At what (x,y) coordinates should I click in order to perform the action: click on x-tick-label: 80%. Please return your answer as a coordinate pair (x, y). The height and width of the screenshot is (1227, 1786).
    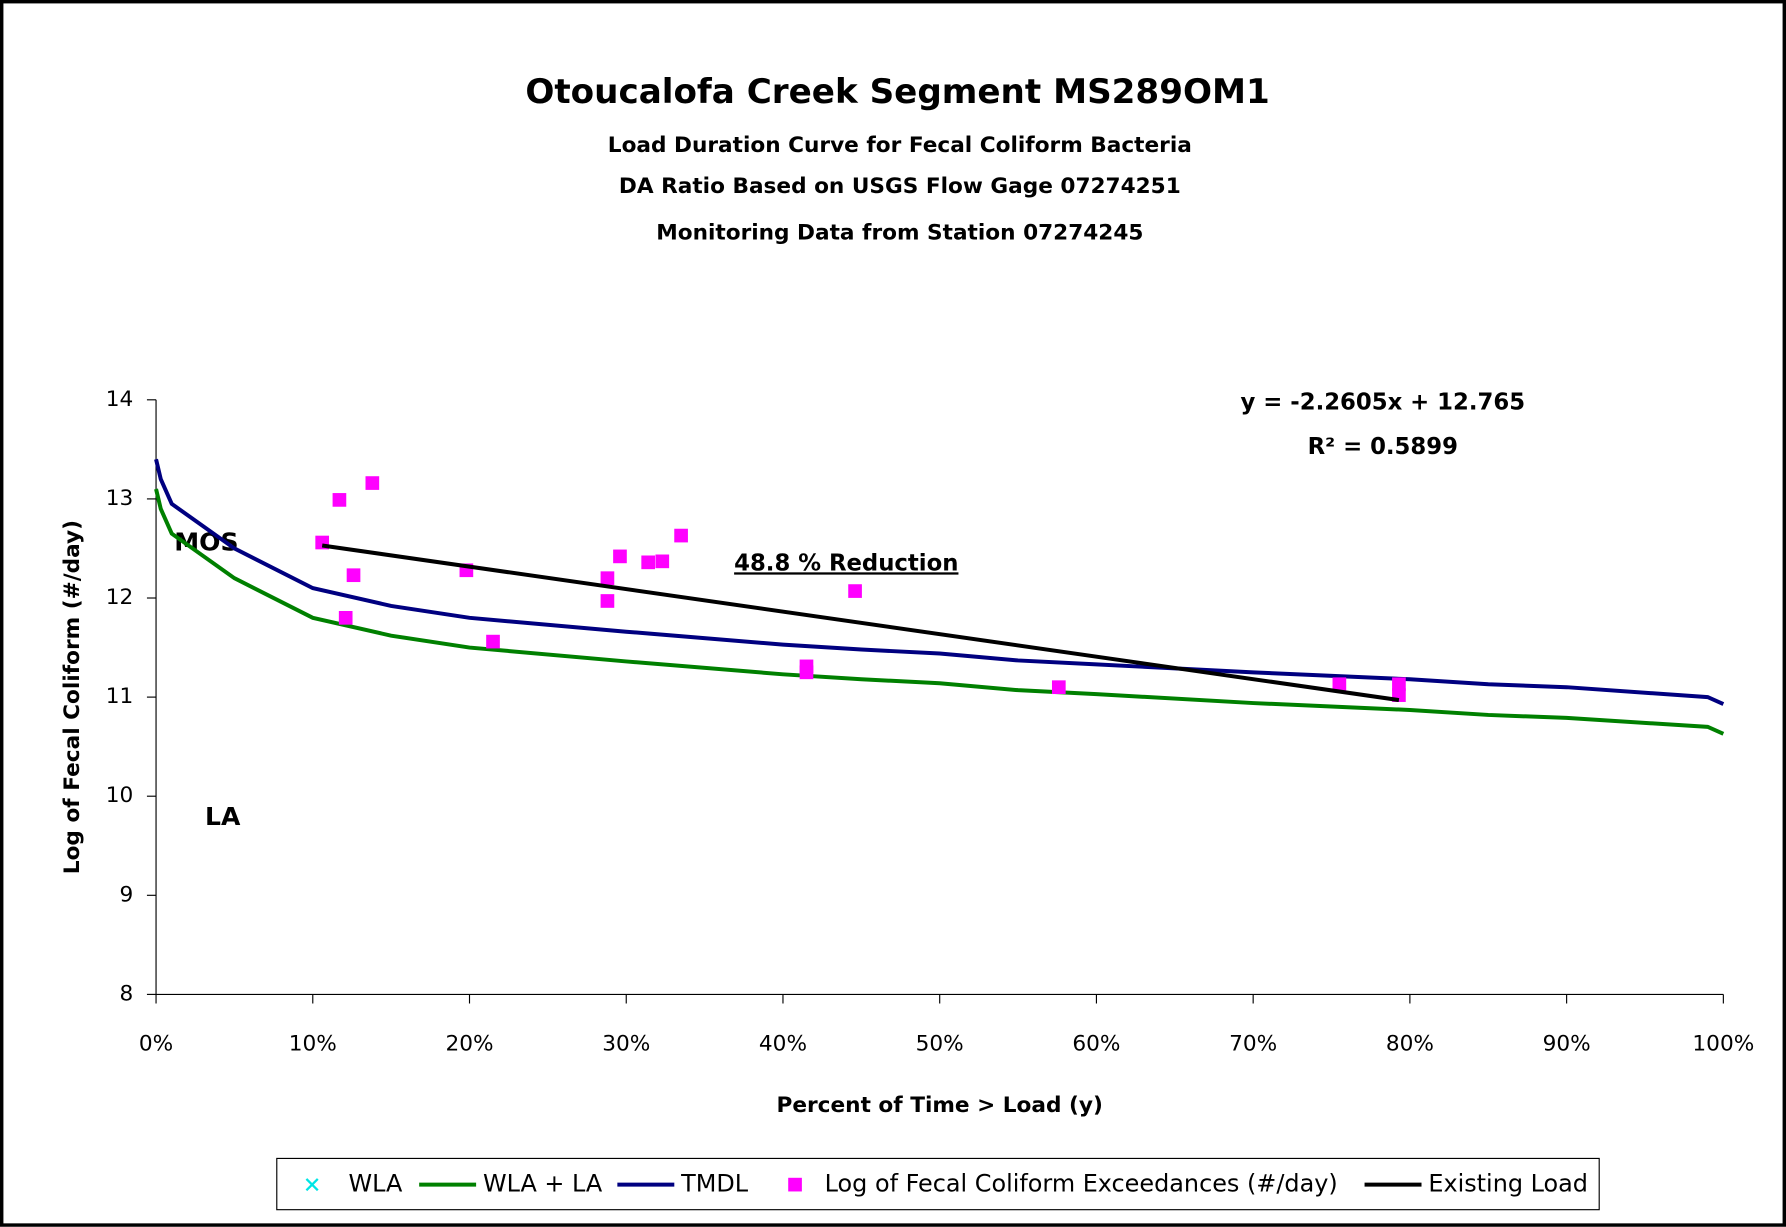
    Looking at the image, I should click on (1410, 1044).